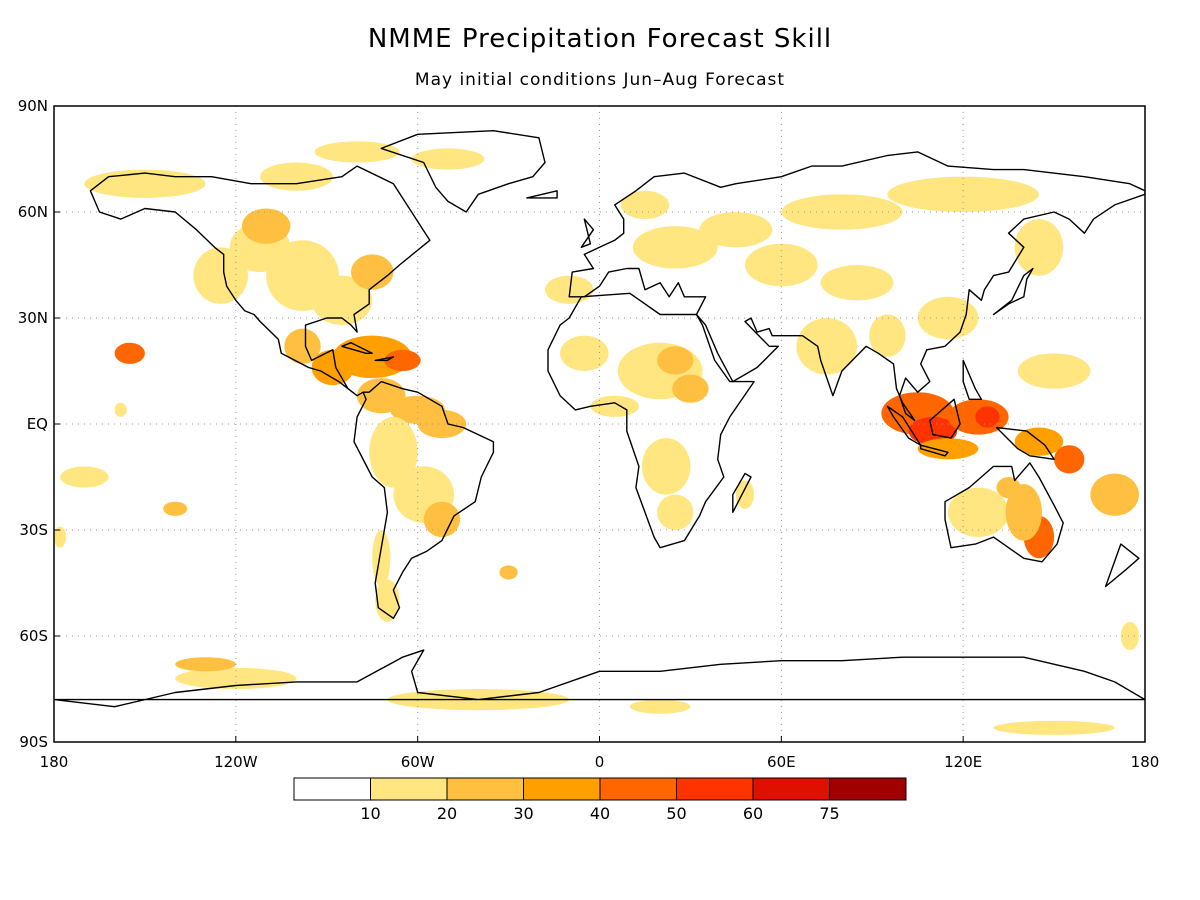 The width and height of the screenshot is (1200, 900). I want to click on colorbar: 10 20 30 40 50 60 75, so click(600, 800).